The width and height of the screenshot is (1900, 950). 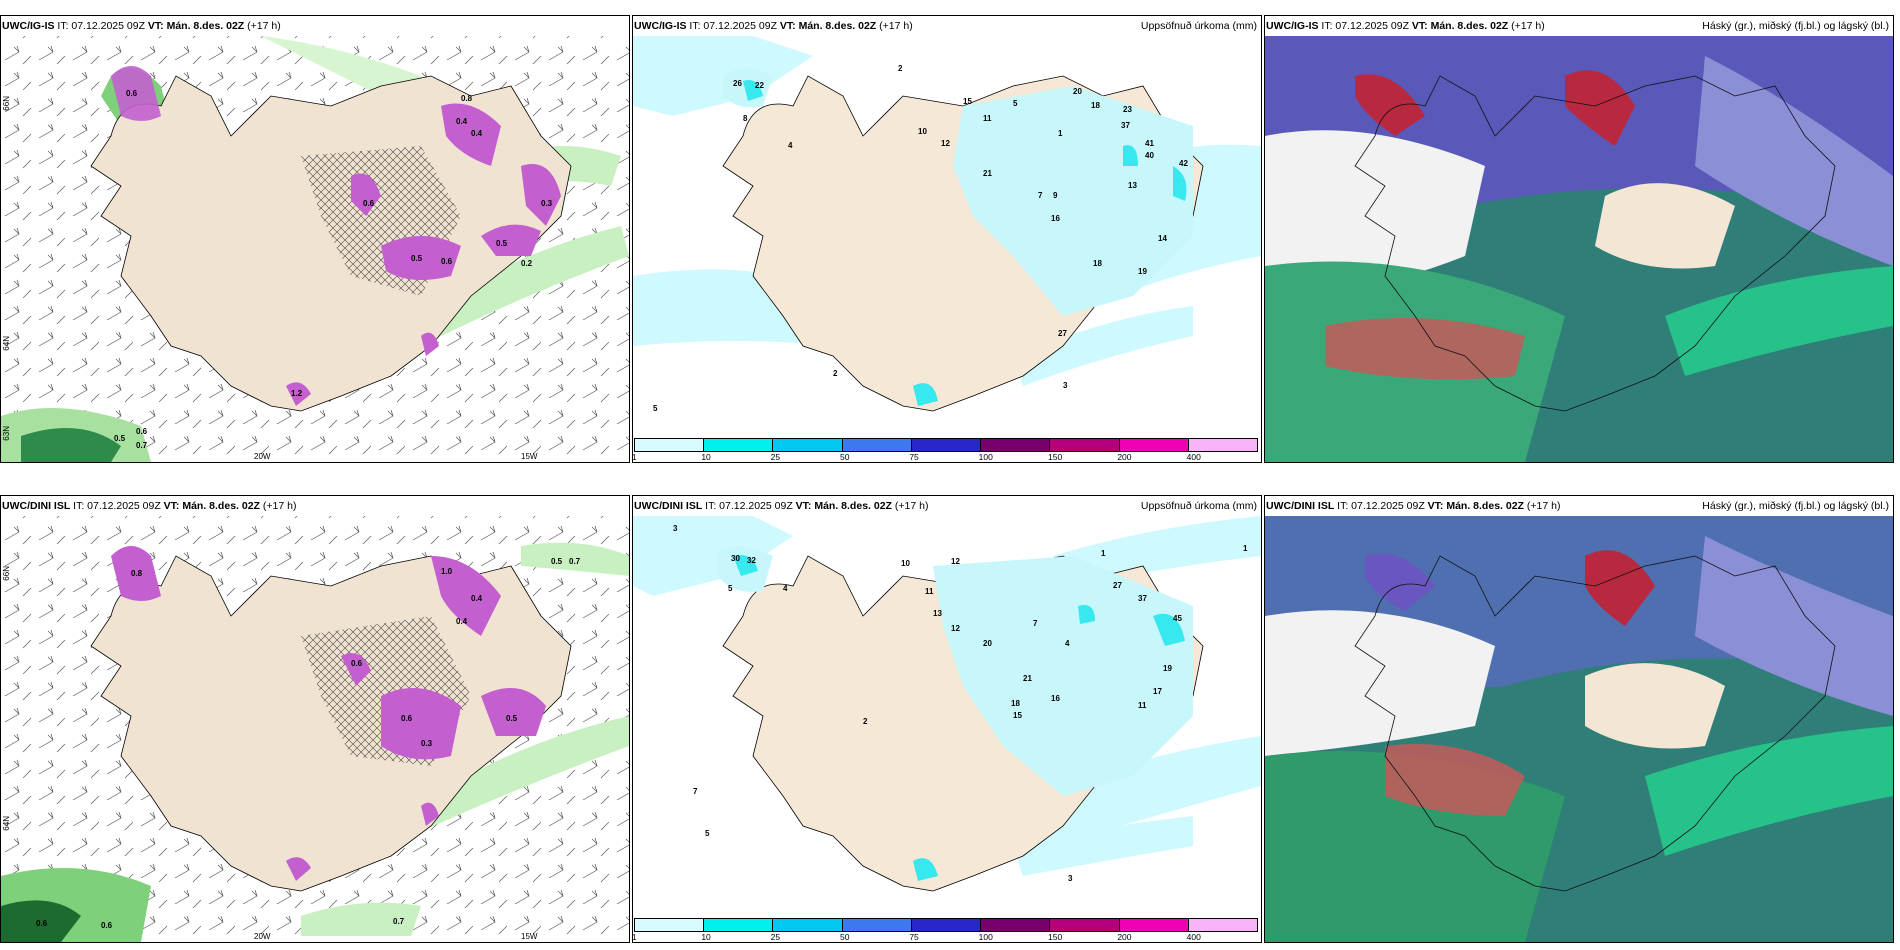 I want to click on svg-text: 0.8, so click(x=467, y=98).